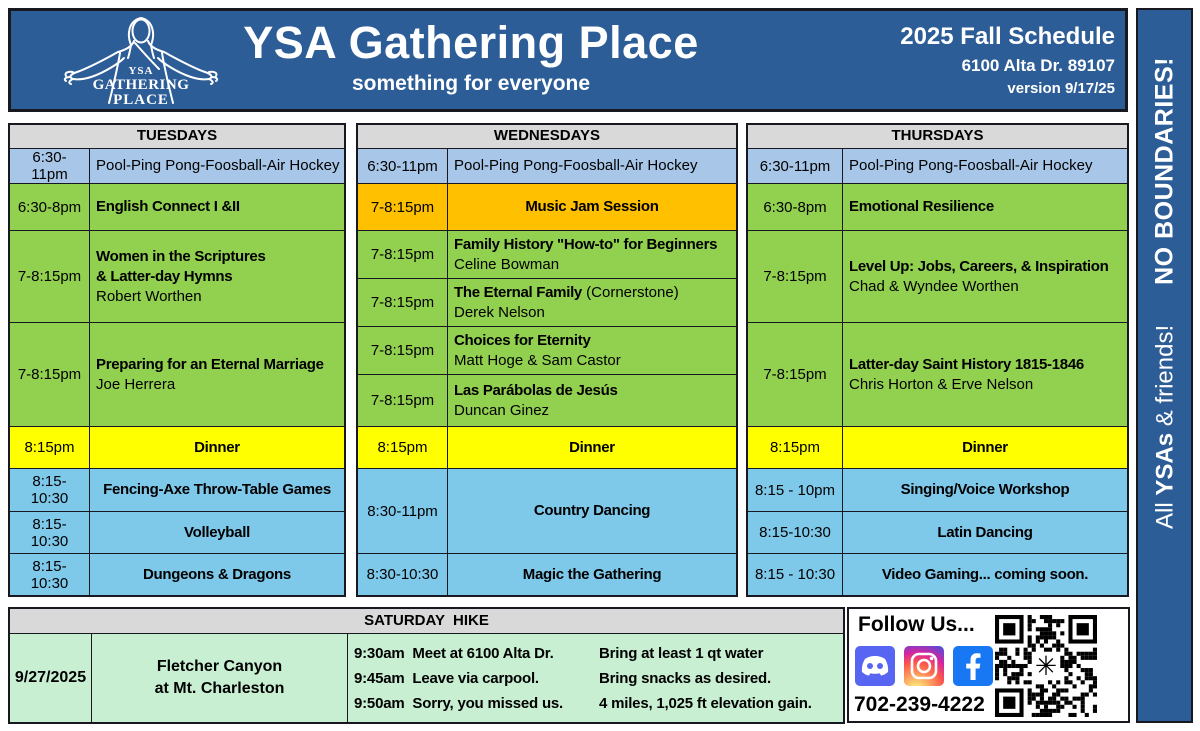  I want to click on activity-cell: Volleyball, so click(217, 532).